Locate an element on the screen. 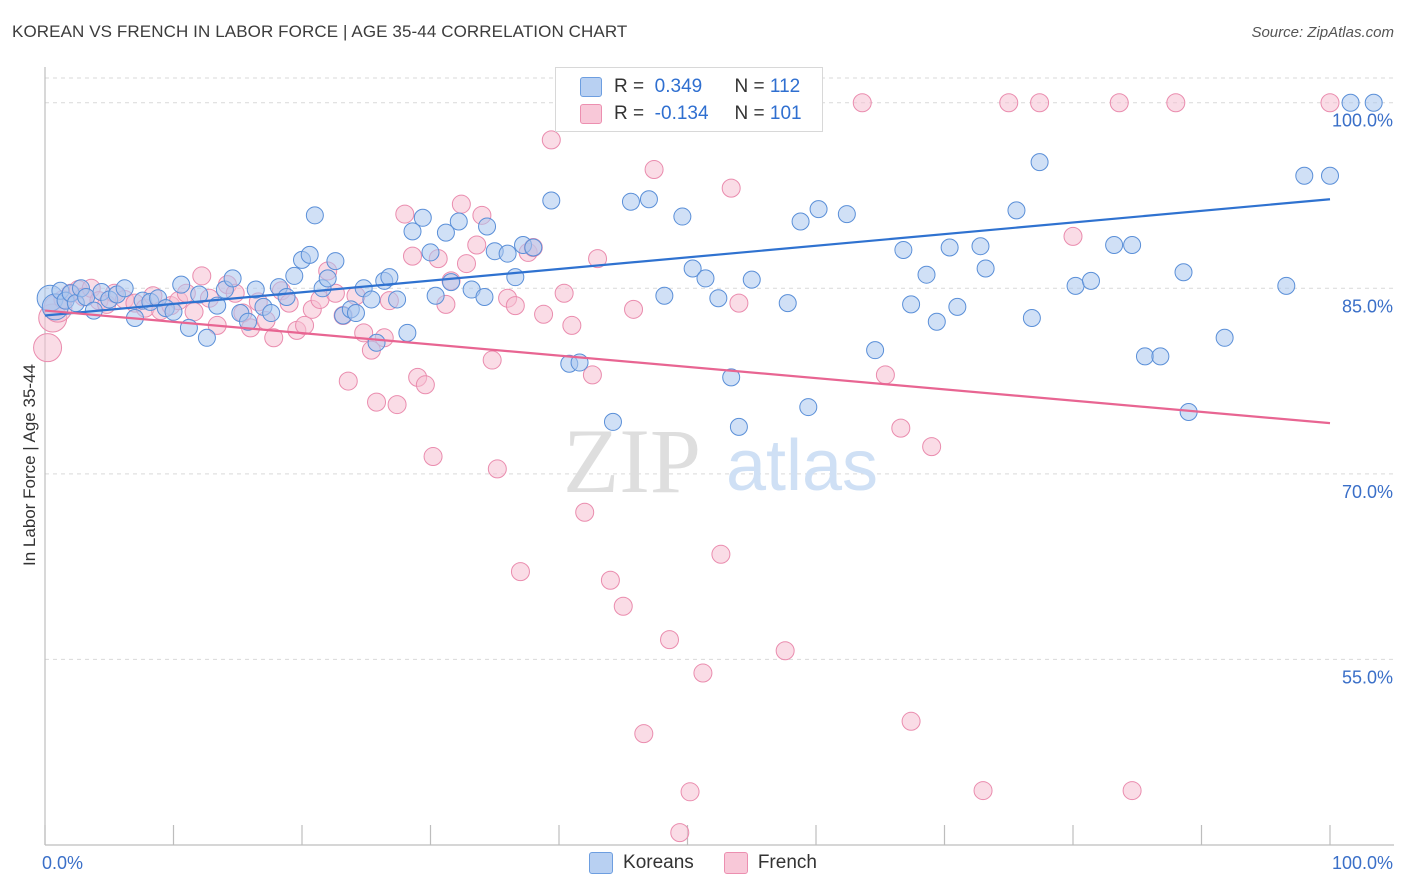 The height and width of the screenshot is (892, 1406). koreans-legend-label: Koreans is located at coordinates (658, 862).